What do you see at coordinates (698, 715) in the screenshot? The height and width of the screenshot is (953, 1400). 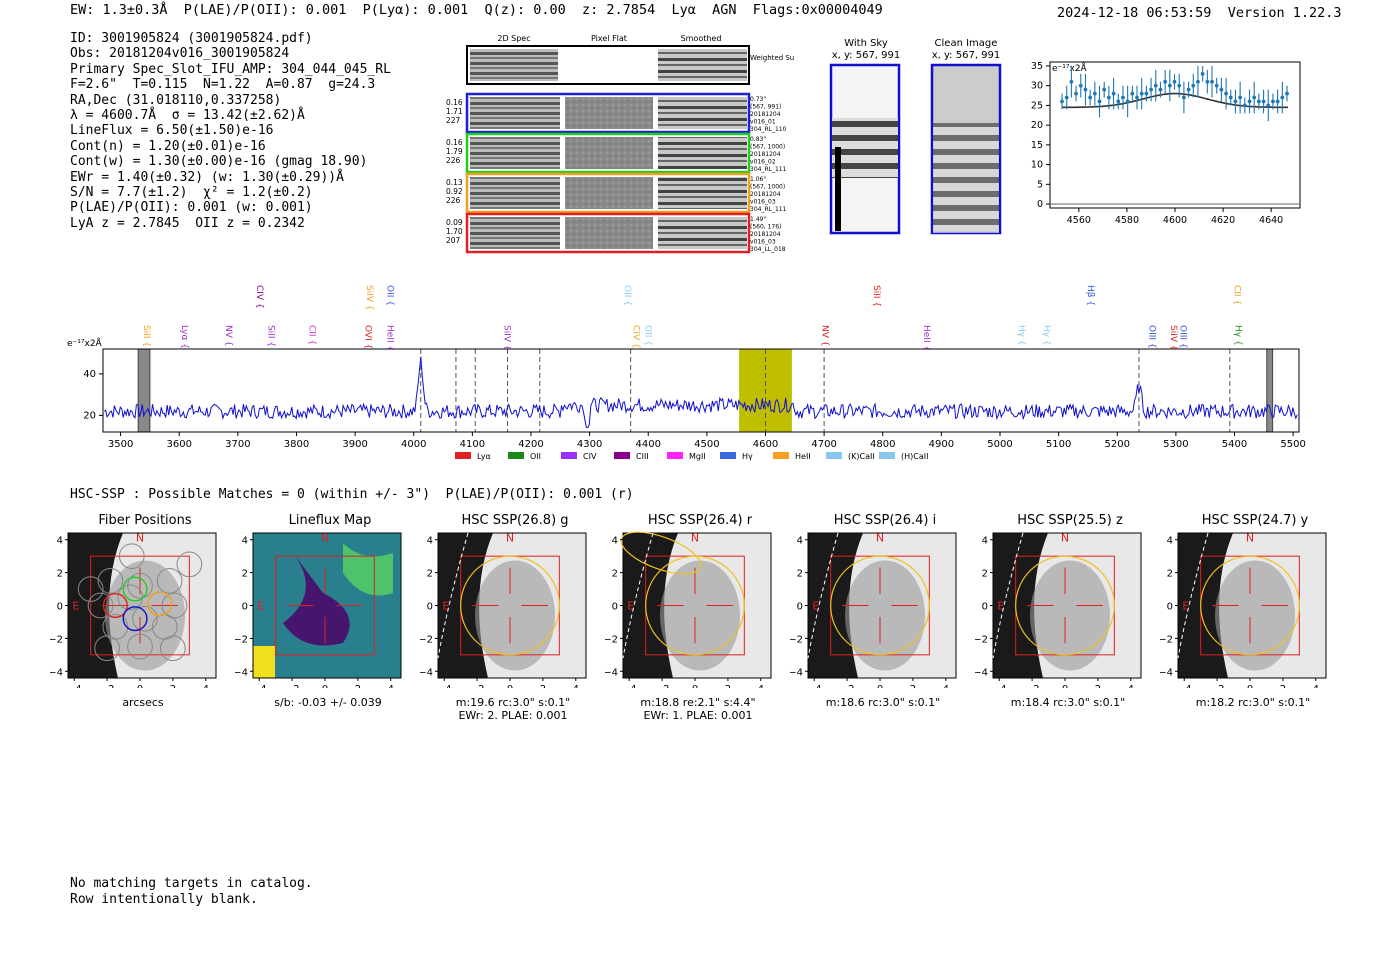 I see `hsc-caption-line: EWr: 1. PLAE: 0.001` at bounding box center [698, 715].